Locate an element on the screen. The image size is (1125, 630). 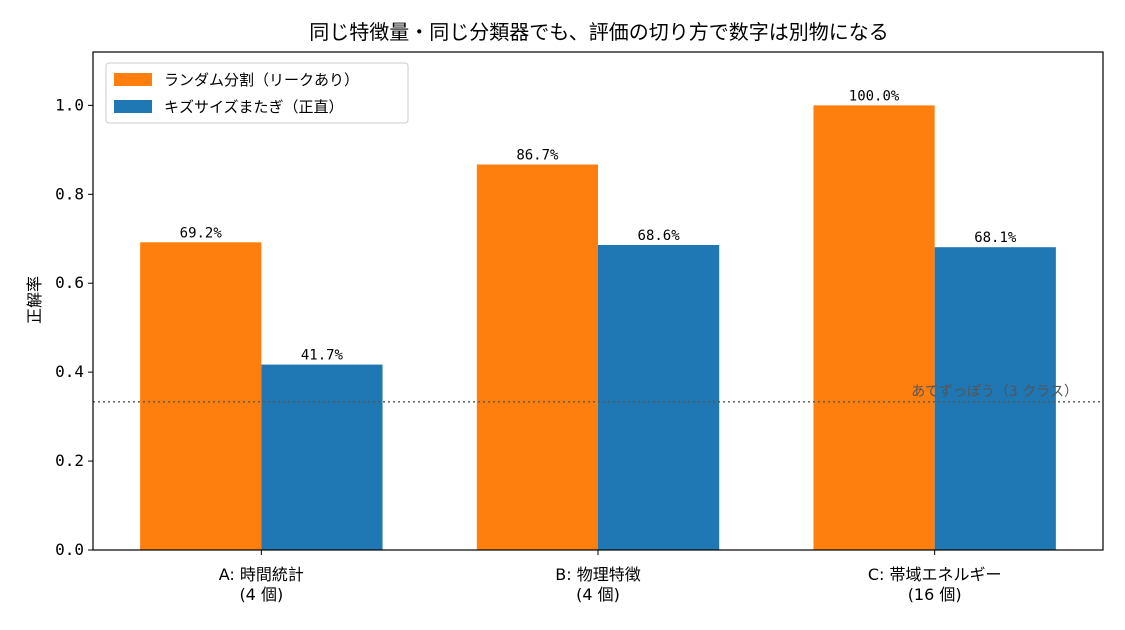
reference-line-label: あてずっぽう（3 クラス） is located at coordinates (994, 392).